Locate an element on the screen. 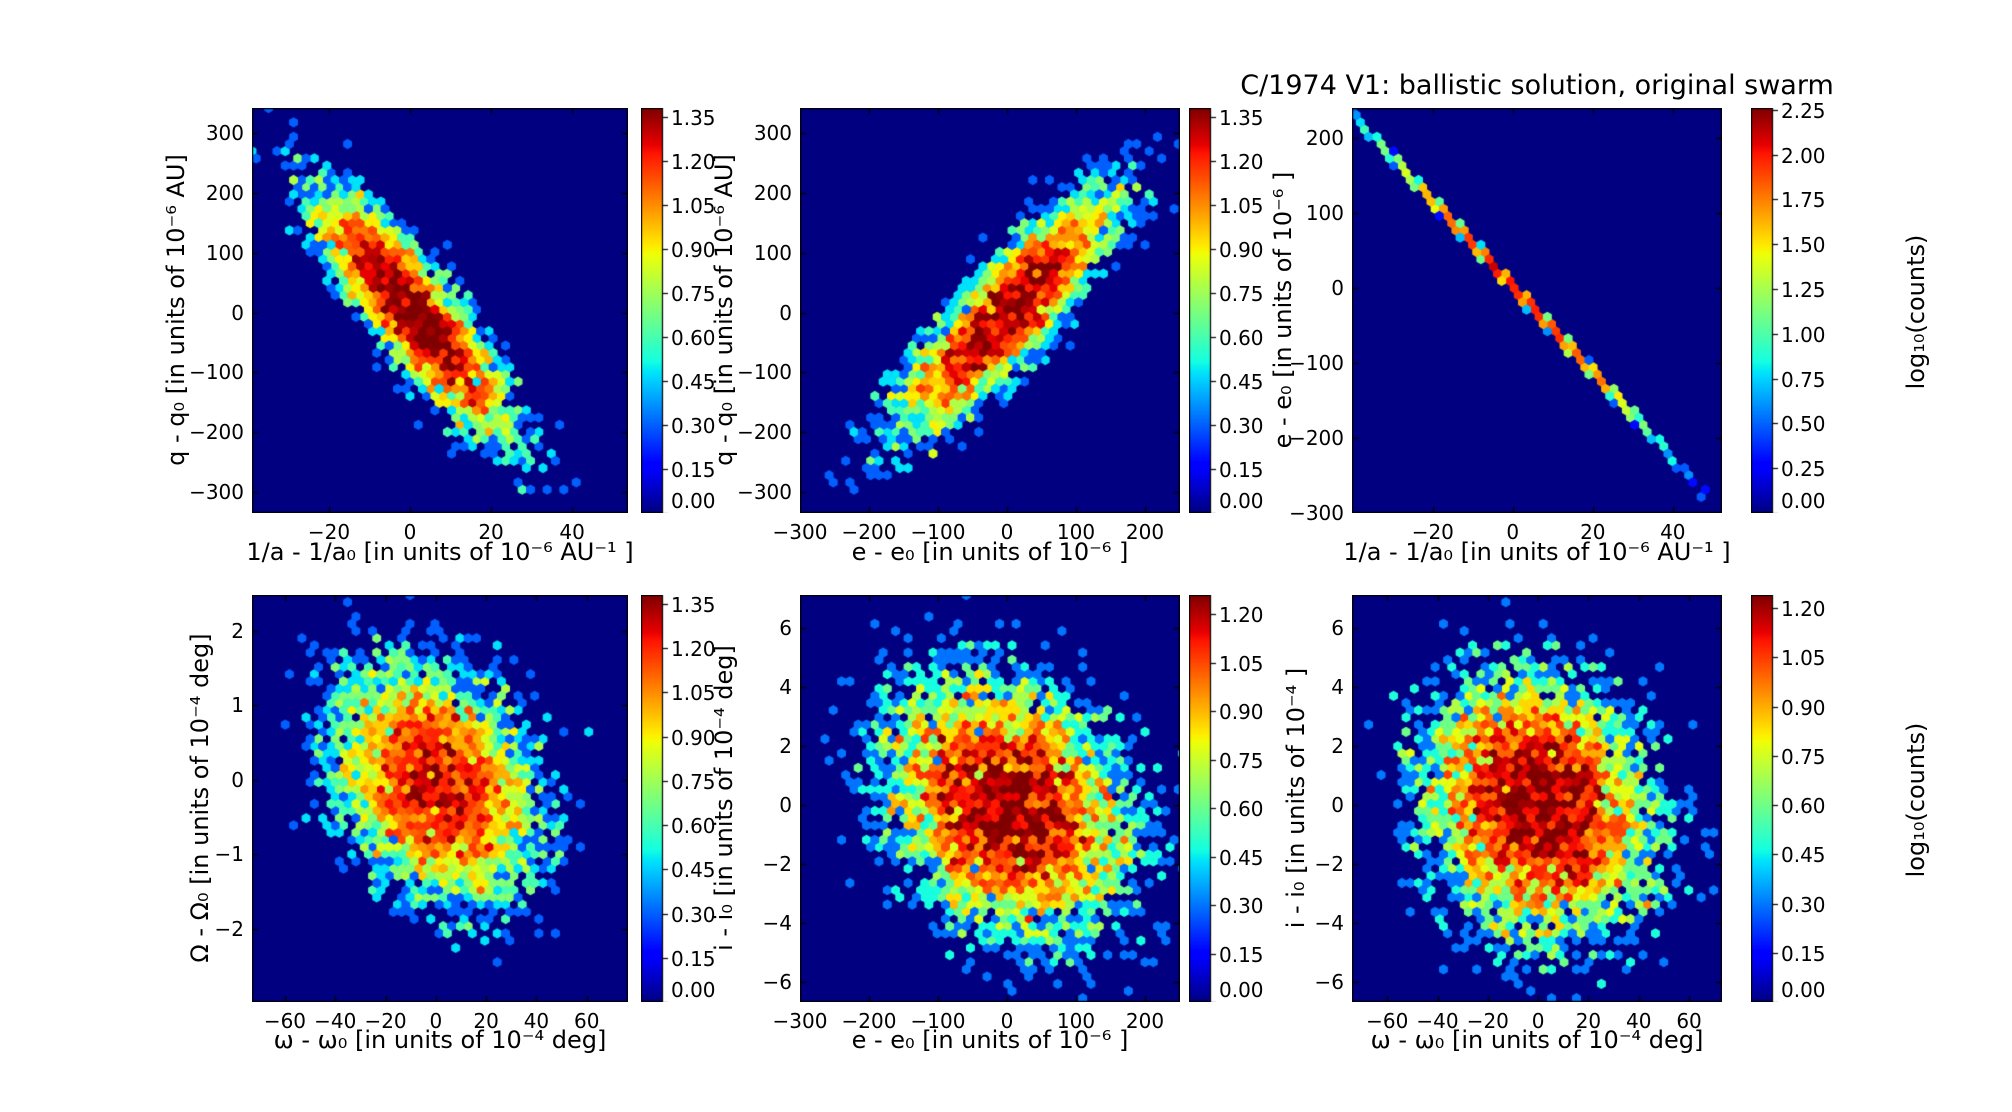  colorbar-tick-label: 0.50 is located at coordinates (1803, 424).